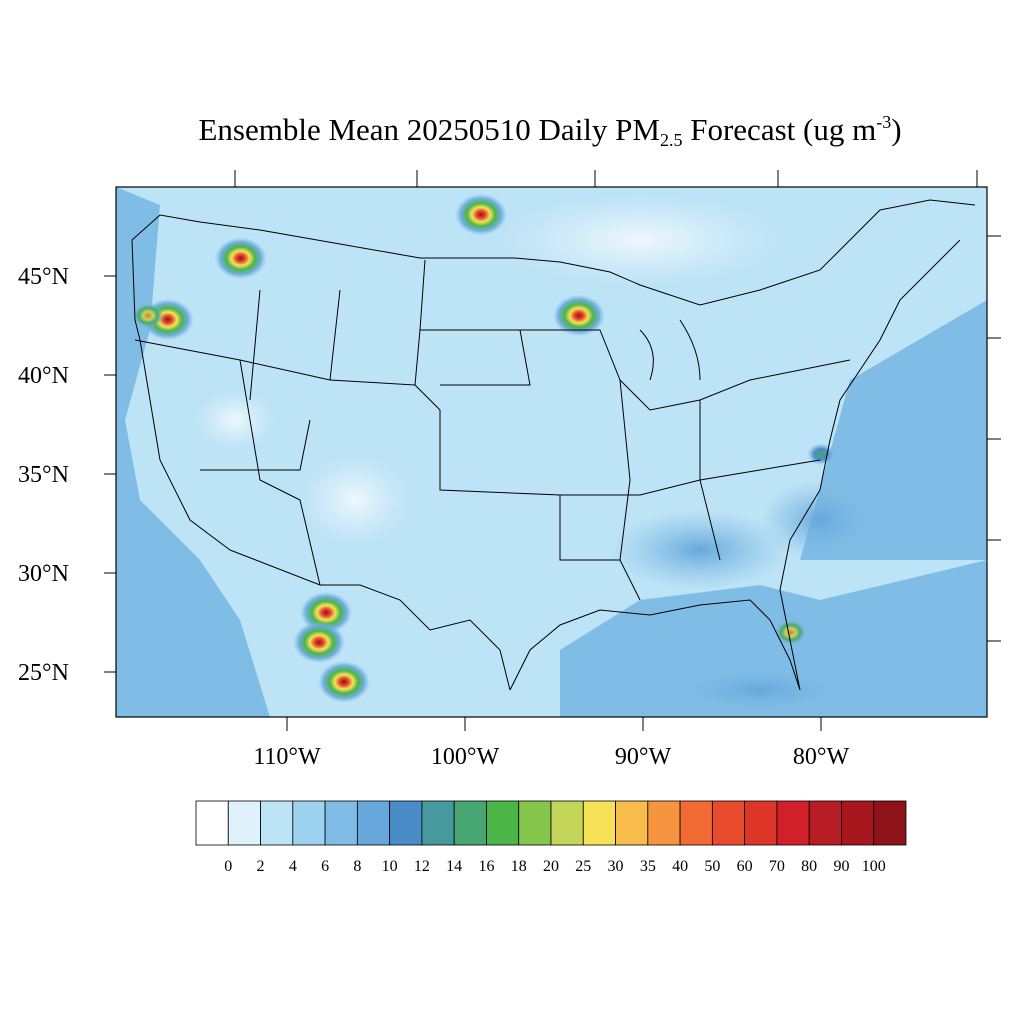 Image resolution: width=1024 pixels, height=1024 pixels. Describe the element at coordinates (821, 454) in the screenshot. I see `fire-nc-coast` at that location.